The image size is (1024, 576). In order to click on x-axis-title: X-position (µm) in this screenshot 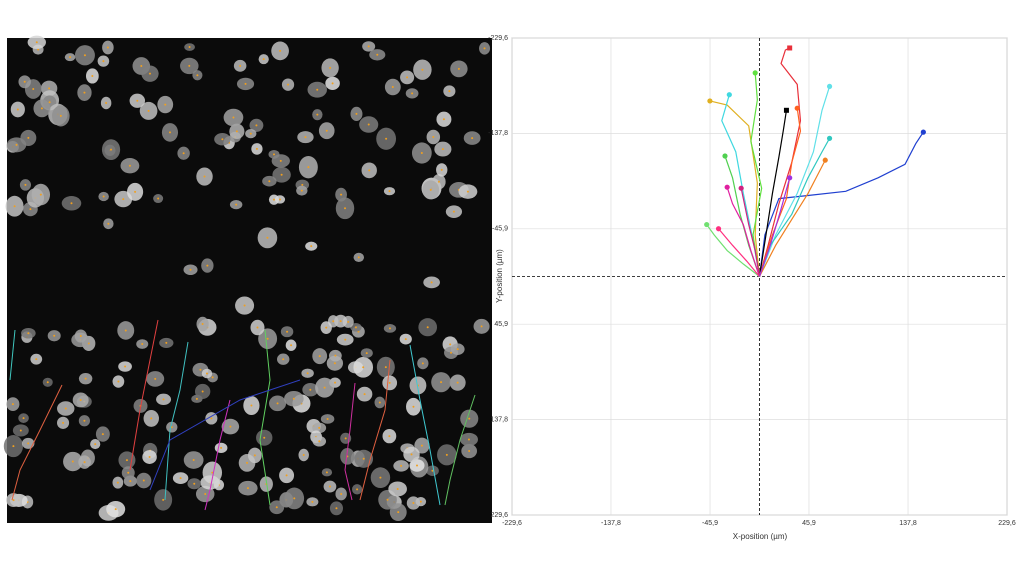, I will do `click(760, 536)`.